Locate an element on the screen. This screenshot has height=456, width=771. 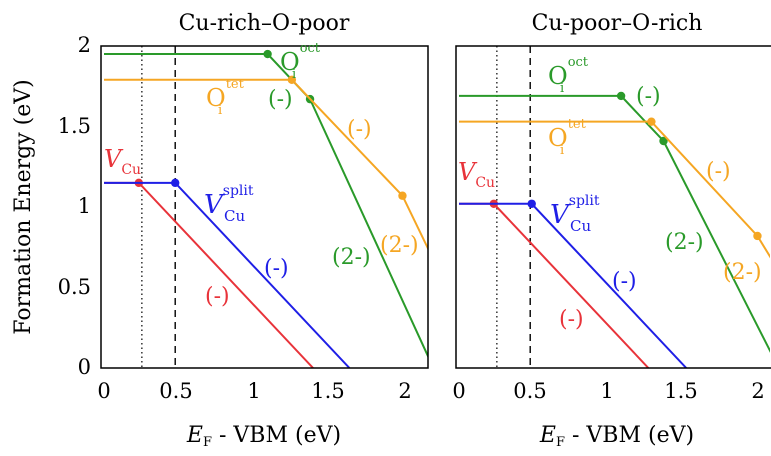
y-tick-label: 1.5 is located at coordinates (74, 126).